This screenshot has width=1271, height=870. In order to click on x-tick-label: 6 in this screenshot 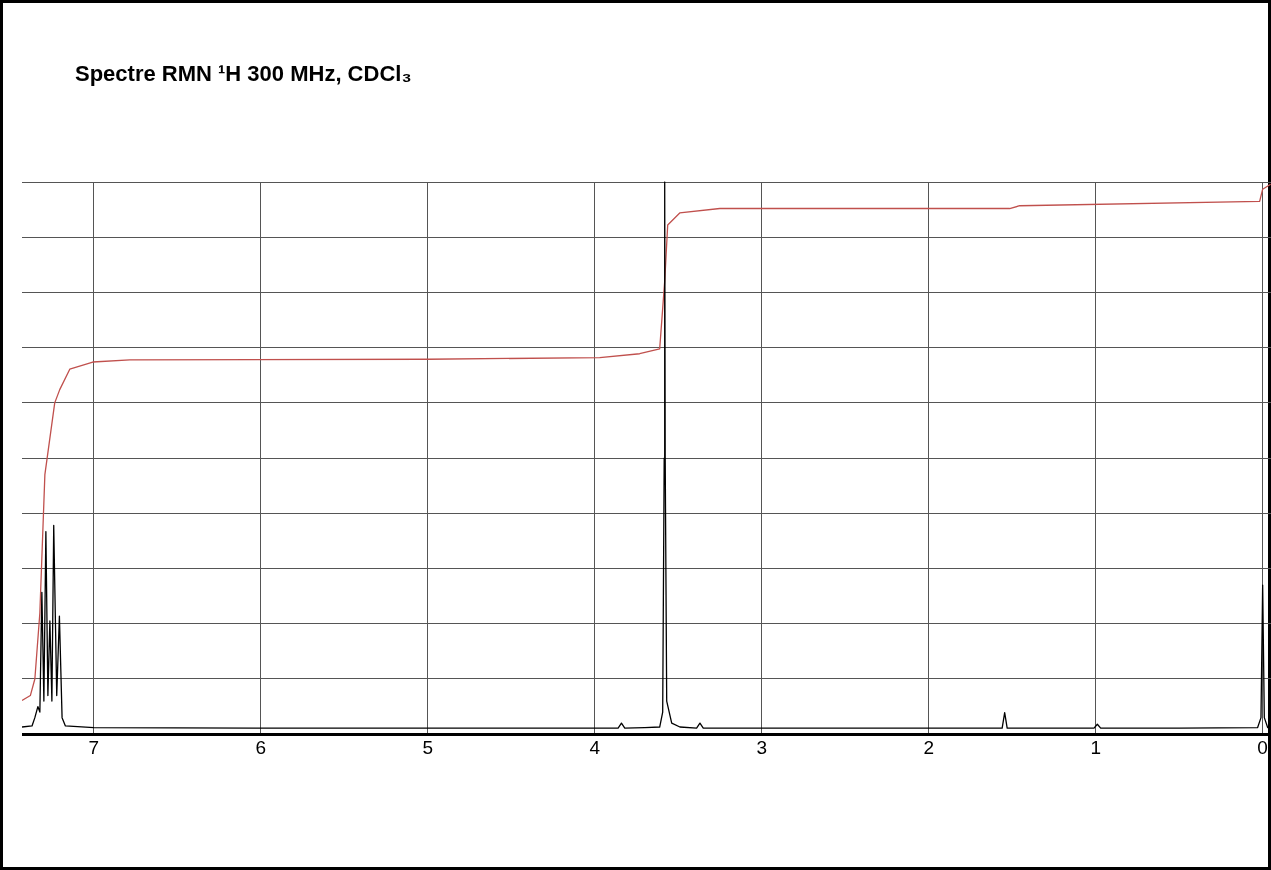, I will do `click(261, 747)`.